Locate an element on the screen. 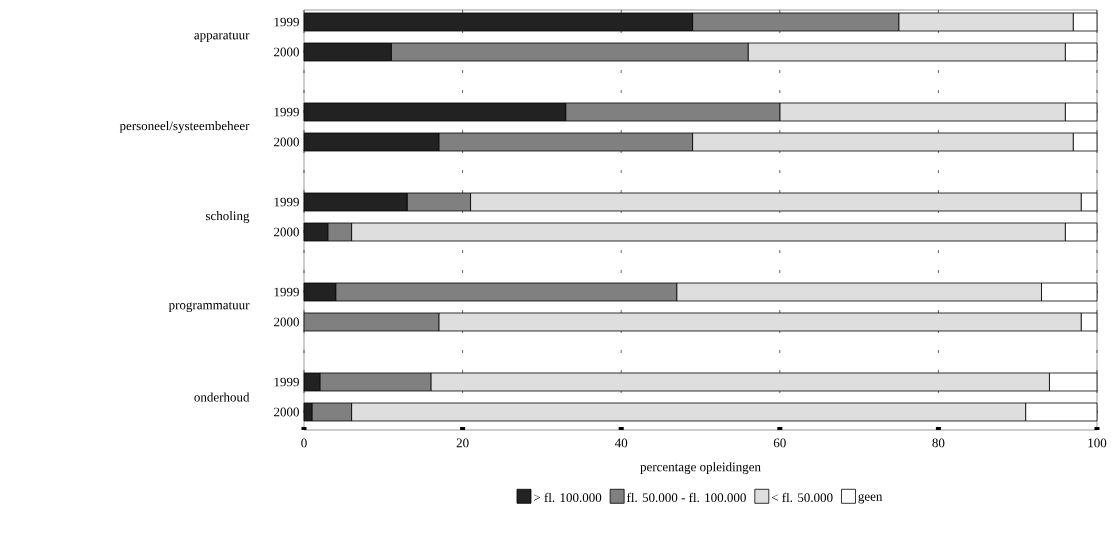 The height and width of the screenshot is (537, 1116). legend-label: fl. 50.000 - fl. 100.000 is located at coordinates (686, 497).